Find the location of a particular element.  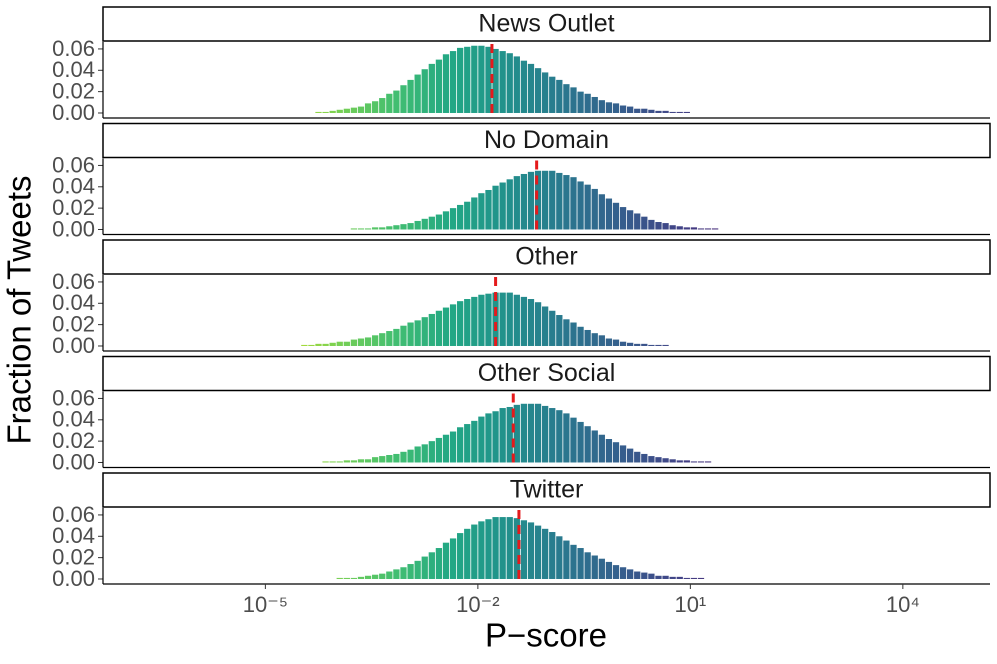

facet-label: No Domain is located at coordinates (546, 140).